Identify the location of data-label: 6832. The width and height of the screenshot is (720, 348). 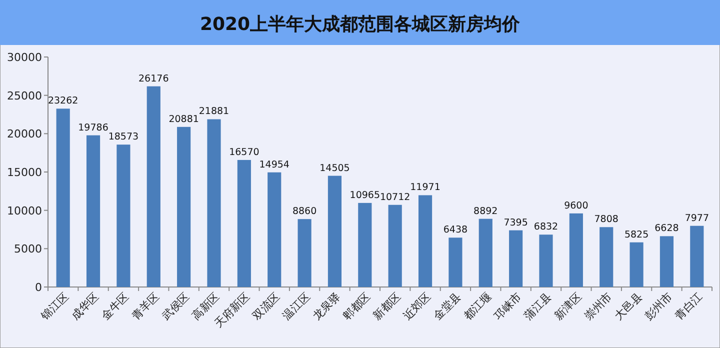
(546, 227).